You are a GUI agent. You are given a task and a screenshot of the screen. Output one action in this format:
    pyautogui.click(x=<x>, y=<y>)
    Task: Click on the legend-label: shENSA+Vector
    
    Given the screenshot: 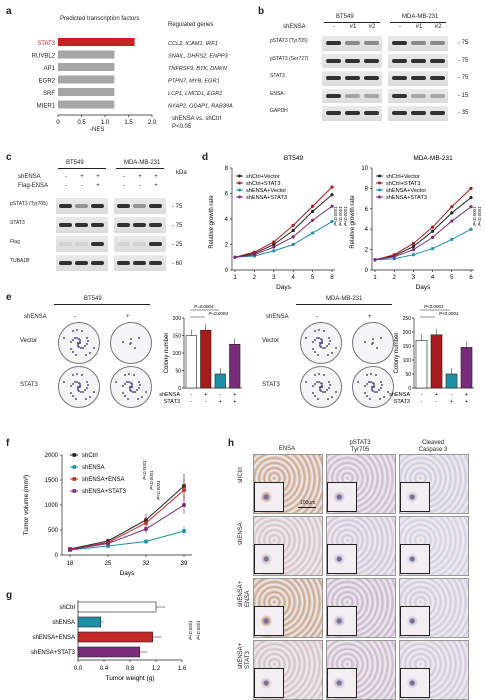 What is the action you would take?
    pyautogui.click(x=266, y=191)
    